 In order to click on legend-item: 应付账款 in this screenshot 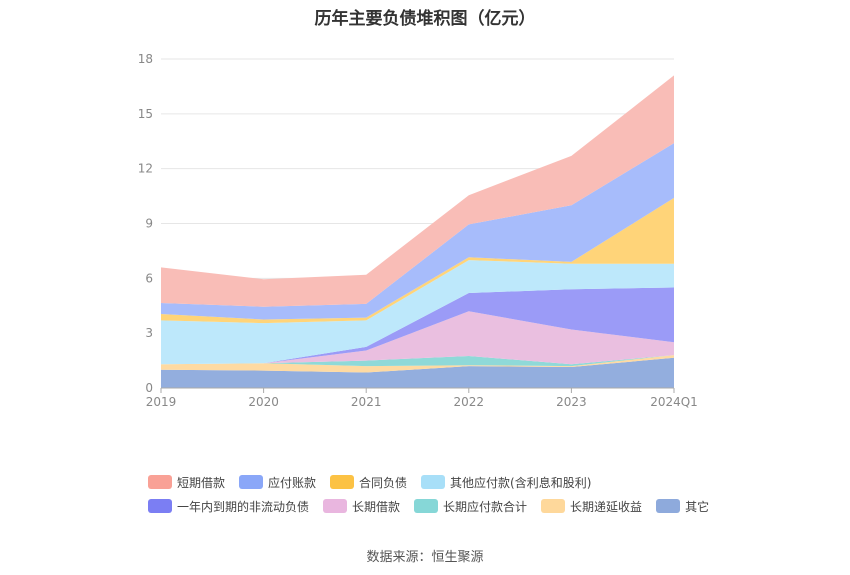, I will do `click(277, 482)`.